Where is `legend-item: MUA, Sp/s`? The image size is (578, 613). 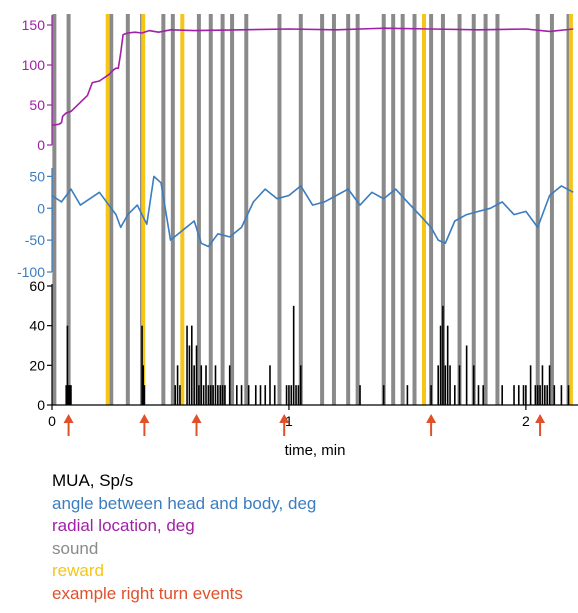
legend-item: MUA, Sp/s is located at coordinates (93, 480).